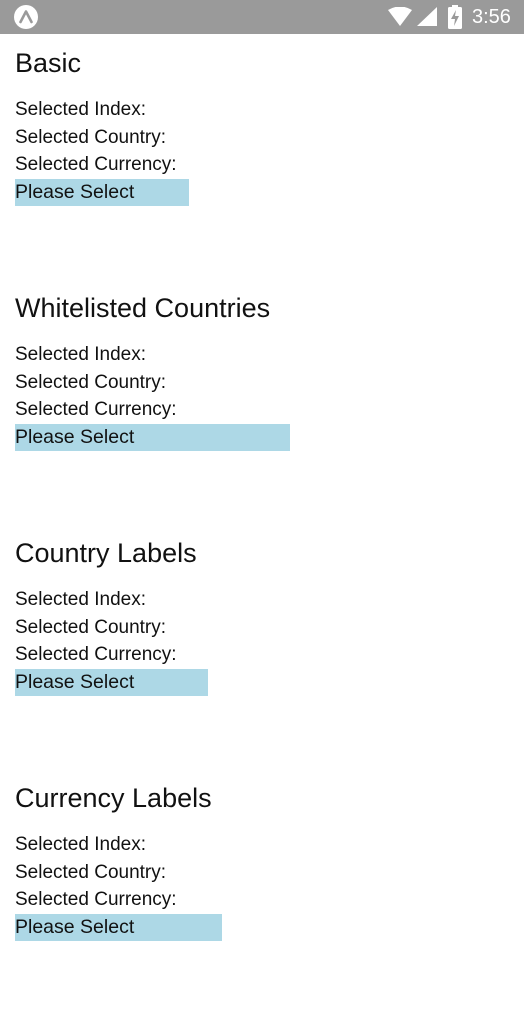 Image resolution: width=524 pixels, height=1014 pixels. Describe the element at coordinates (491, 17) in the screenshot. I see `status-bar-time: 3:56` at that location.